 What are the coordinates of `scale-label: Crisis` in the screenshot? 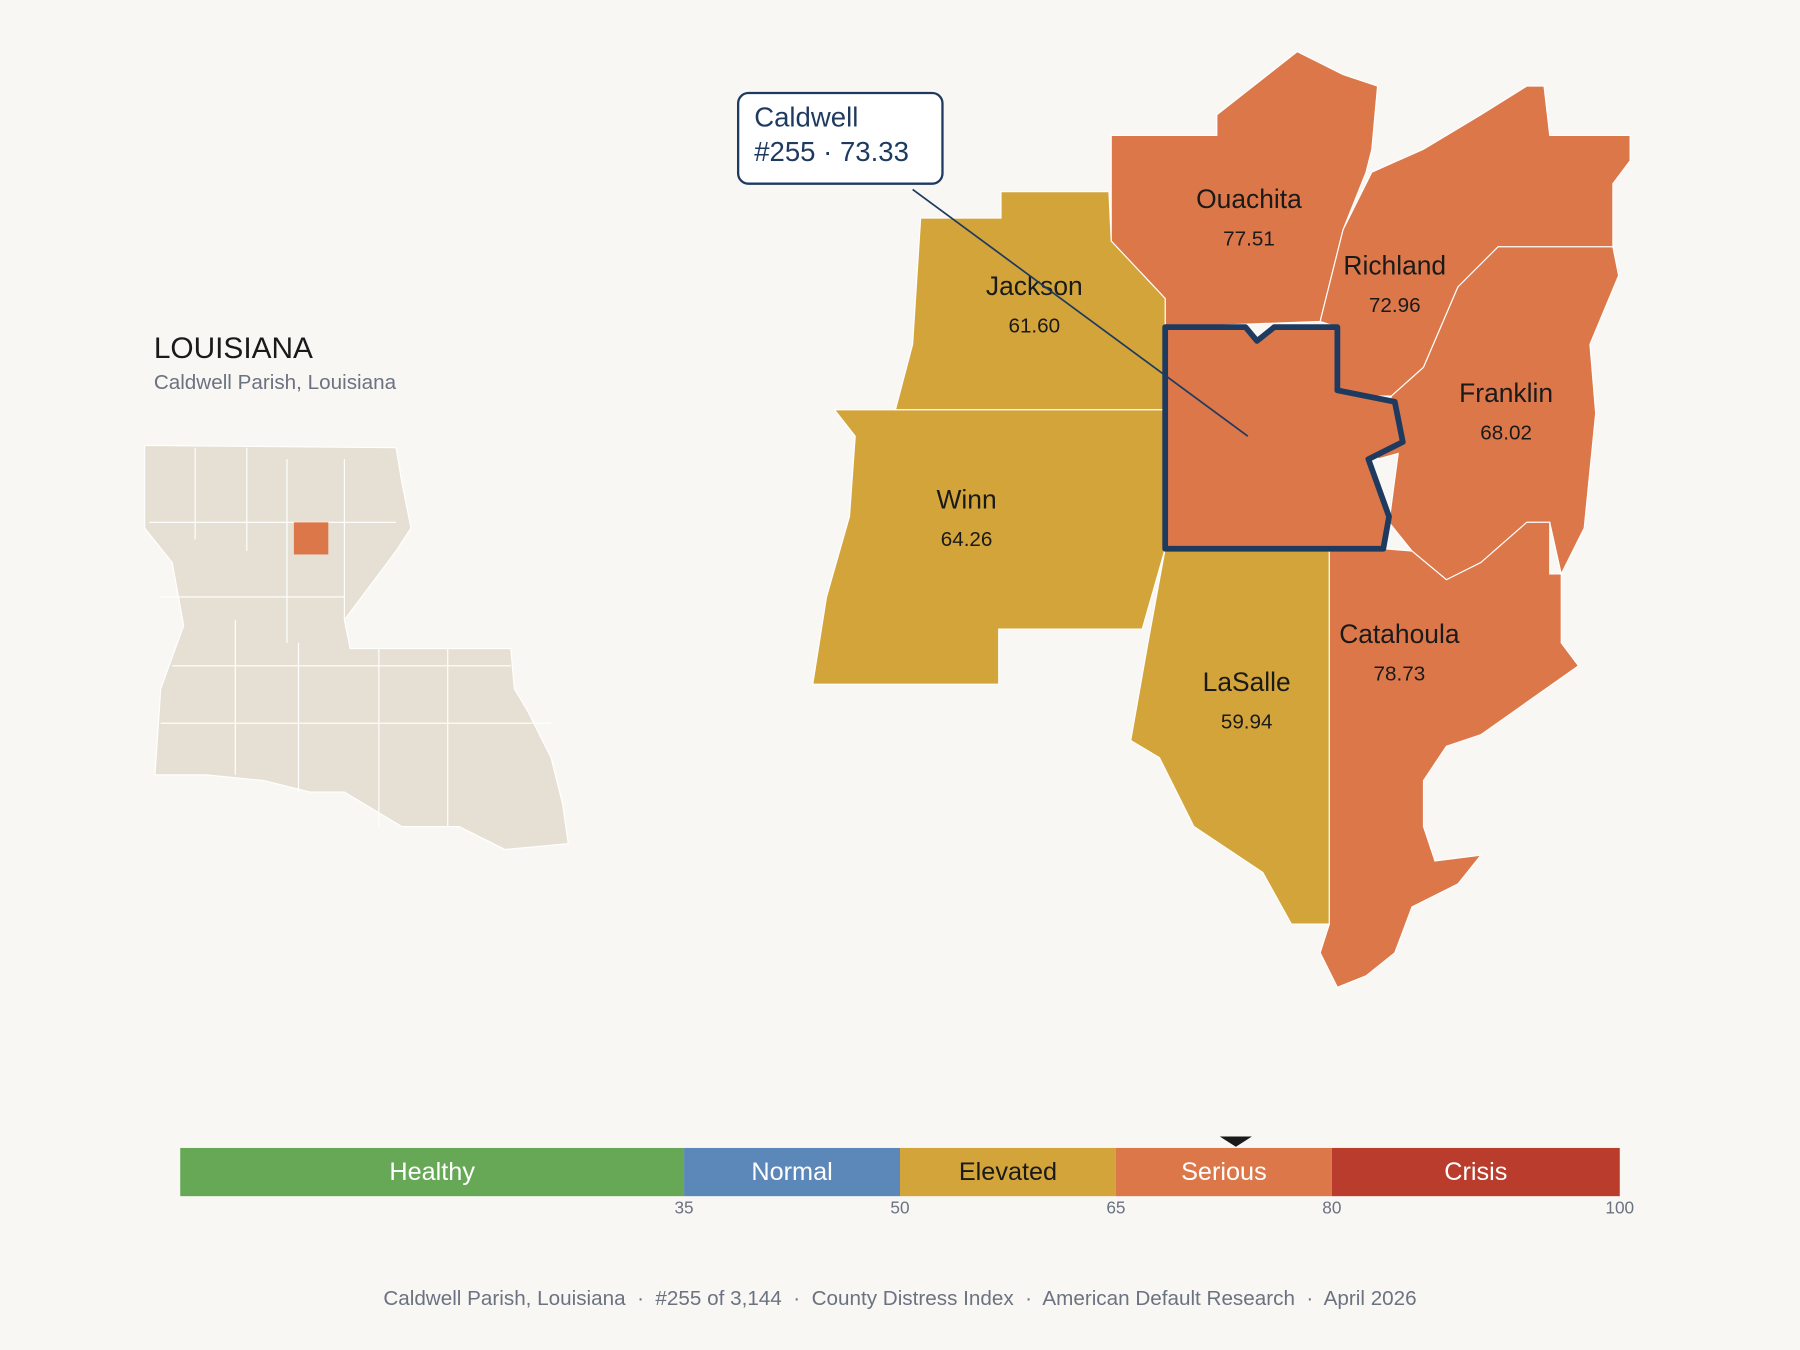 It's located at (1475, 1172).